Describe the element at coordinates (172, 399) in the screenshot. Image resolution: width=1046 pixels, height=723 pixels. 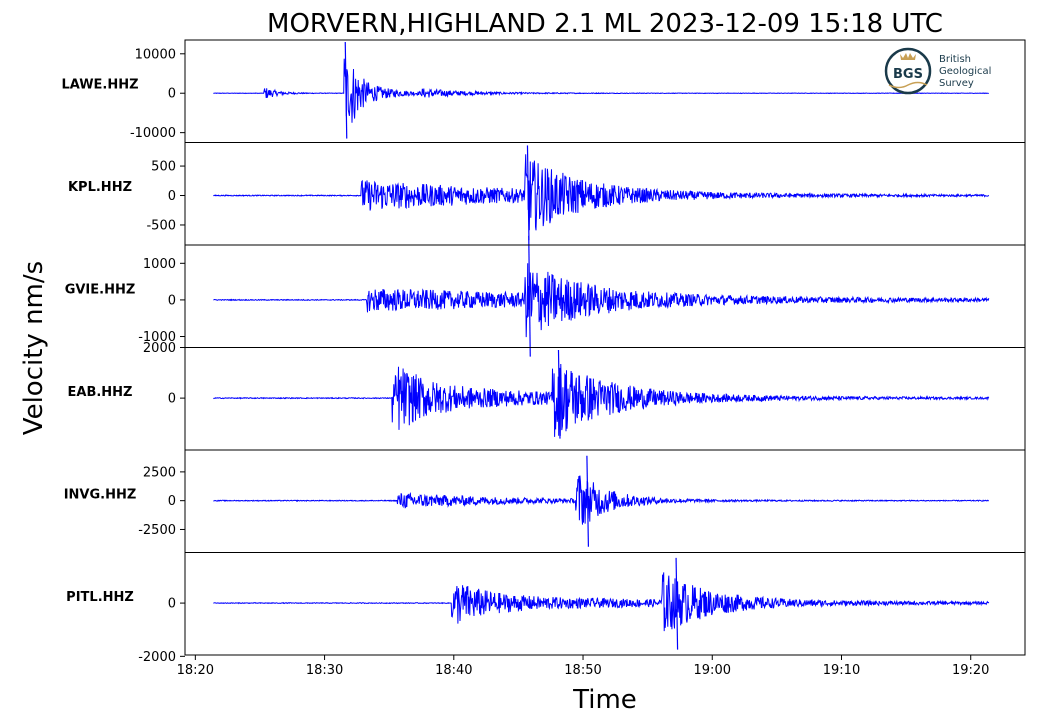
I see `y-tick-label-EAB.HHZ: 0` at that location.